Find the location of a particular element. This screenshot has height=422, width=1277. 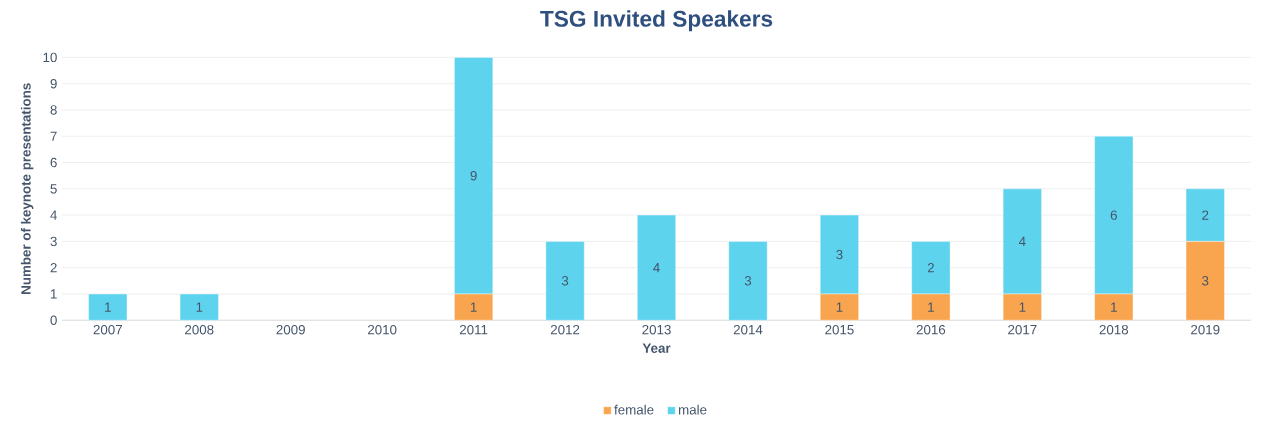

x-tick-label: 2009 is located at coordinates (290, 330).